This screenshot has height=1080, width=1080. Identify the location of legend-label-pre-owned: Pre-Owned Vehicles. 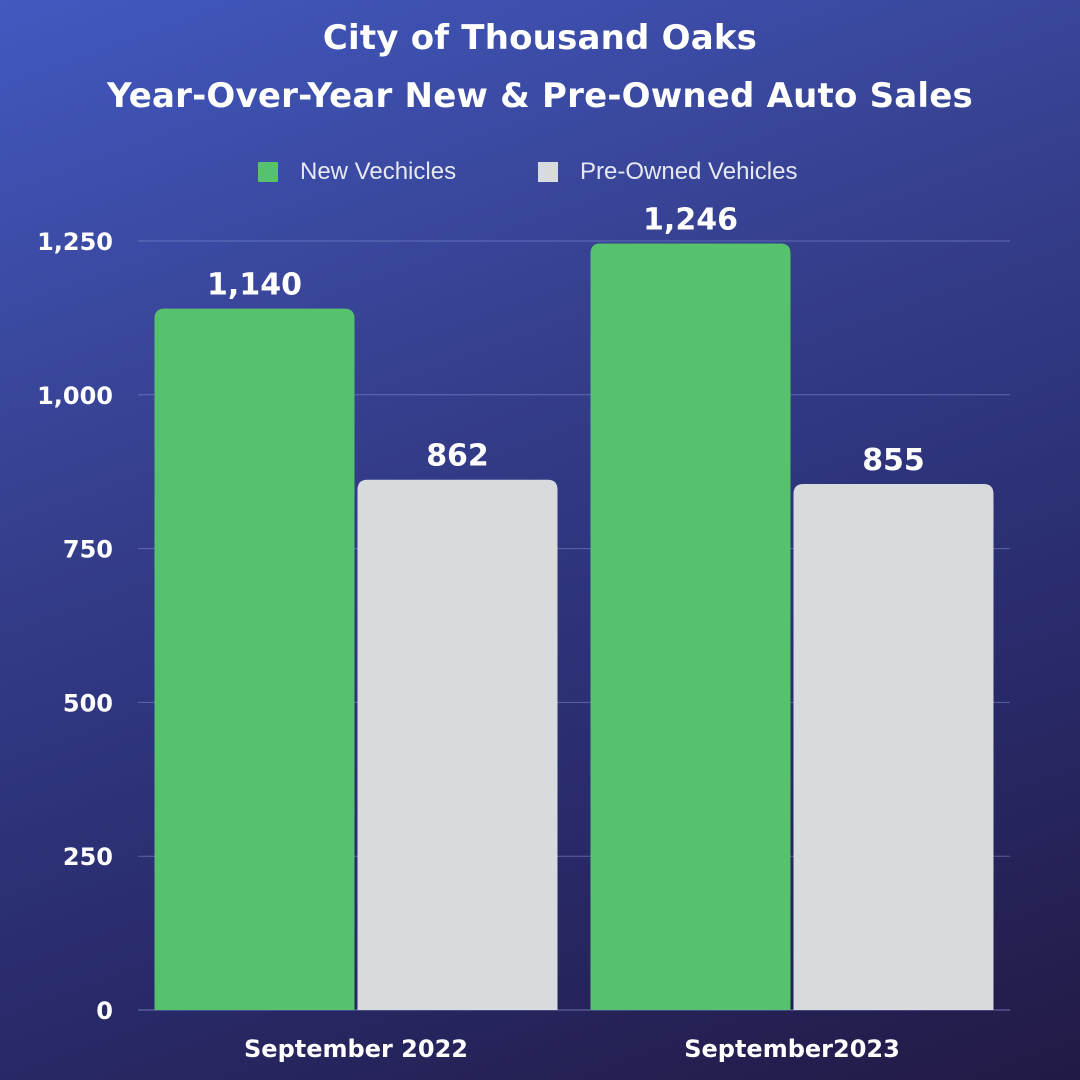
(689, 171).